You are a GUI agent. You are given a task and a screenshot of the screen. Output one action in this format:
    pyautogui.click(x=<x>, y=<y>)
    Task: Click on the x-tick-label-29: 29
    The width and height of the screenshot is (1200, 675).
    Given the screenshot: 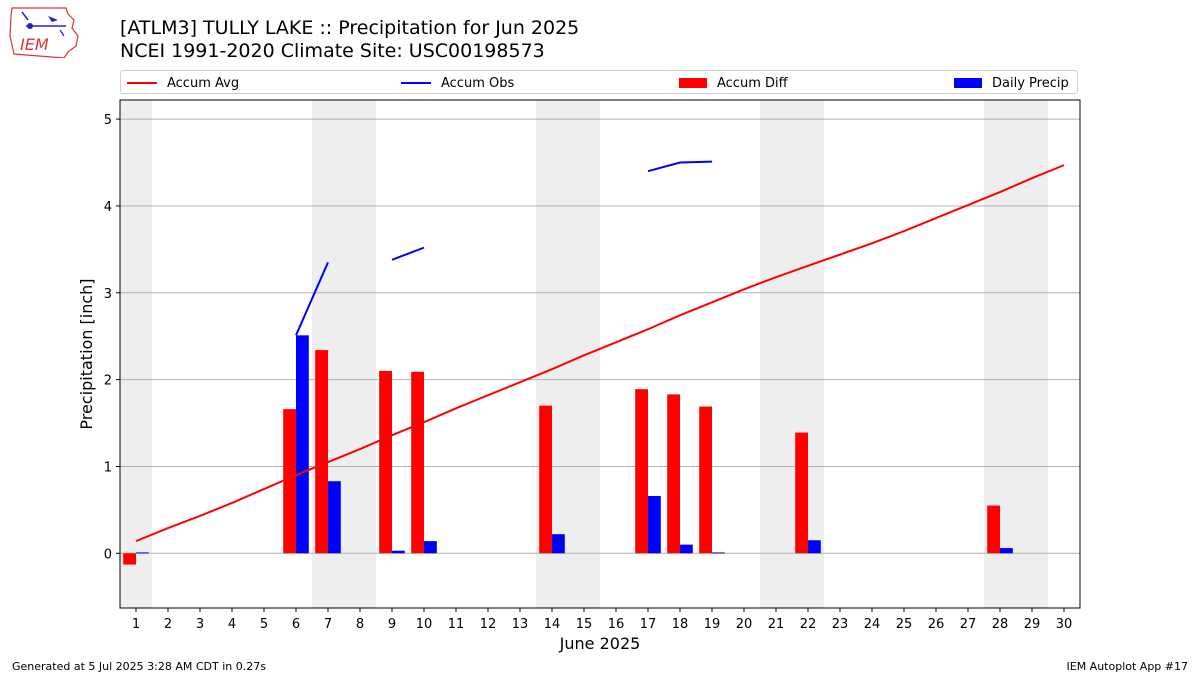 What is the action you would take?
    pyautogui.click(x=1032, y=624)
    